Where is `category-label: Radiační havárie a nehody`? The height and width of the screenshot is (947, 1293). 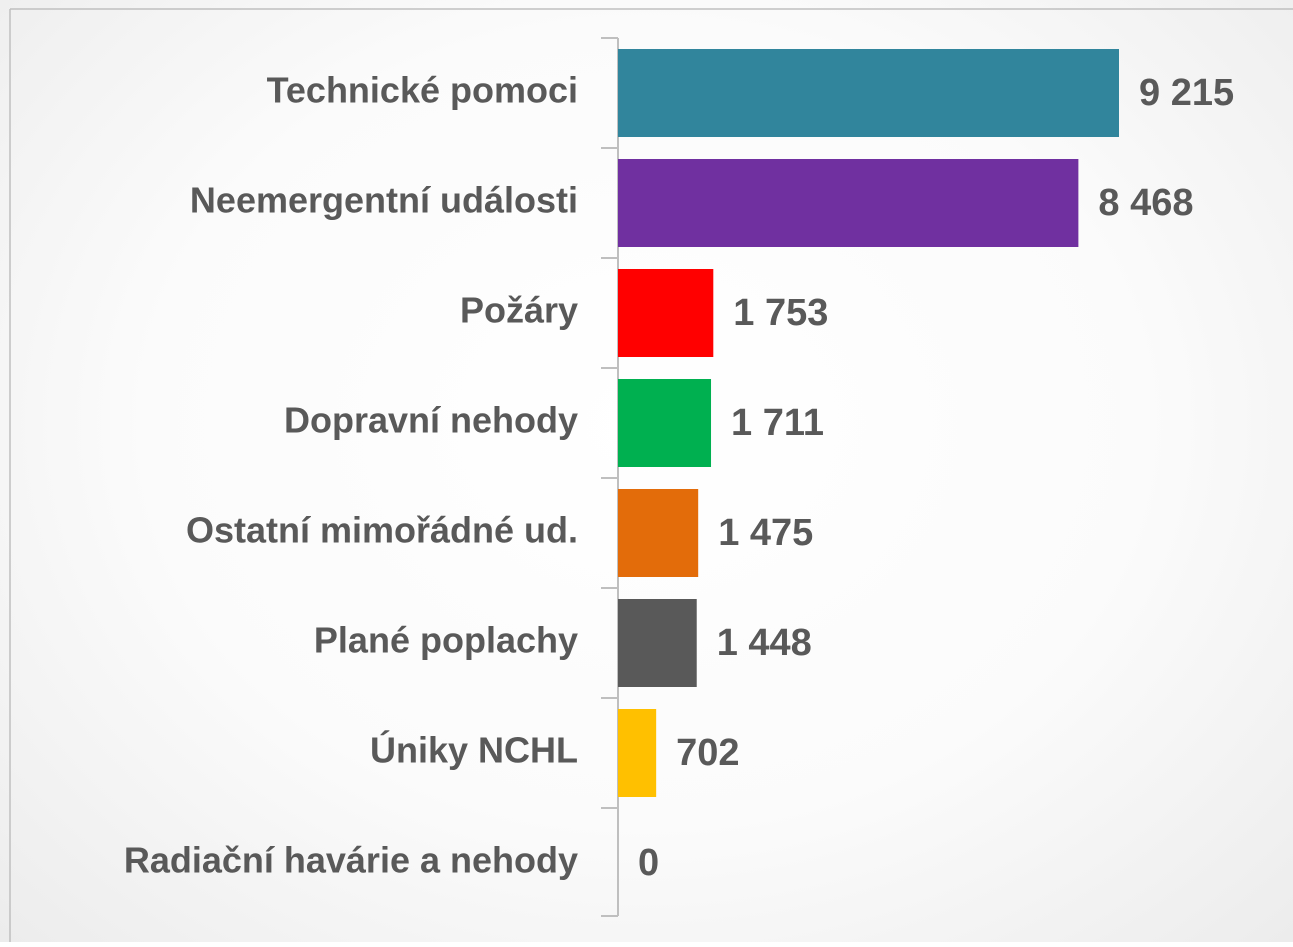 category-label: Radiační havárie a nehody is located at coordinates (351, 860).